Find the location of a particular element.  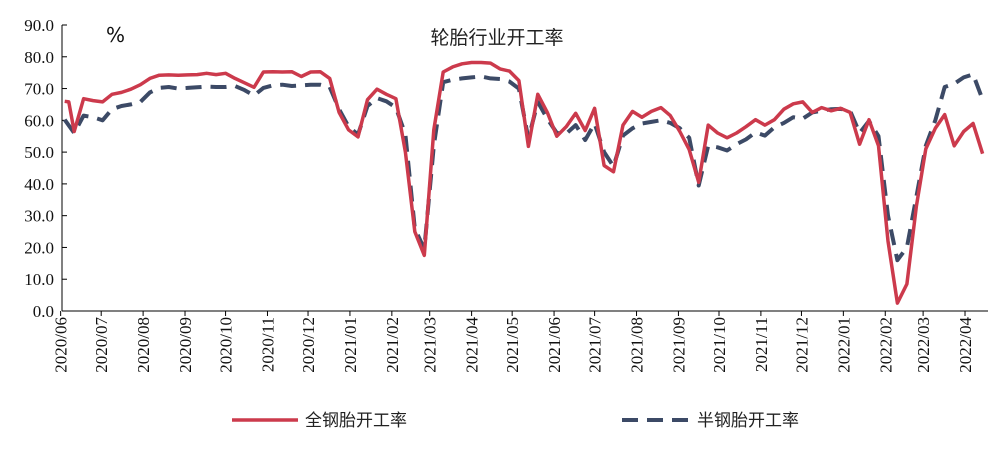

legend-label: 全钢胎开工率 is located at coordinates (356, 421).